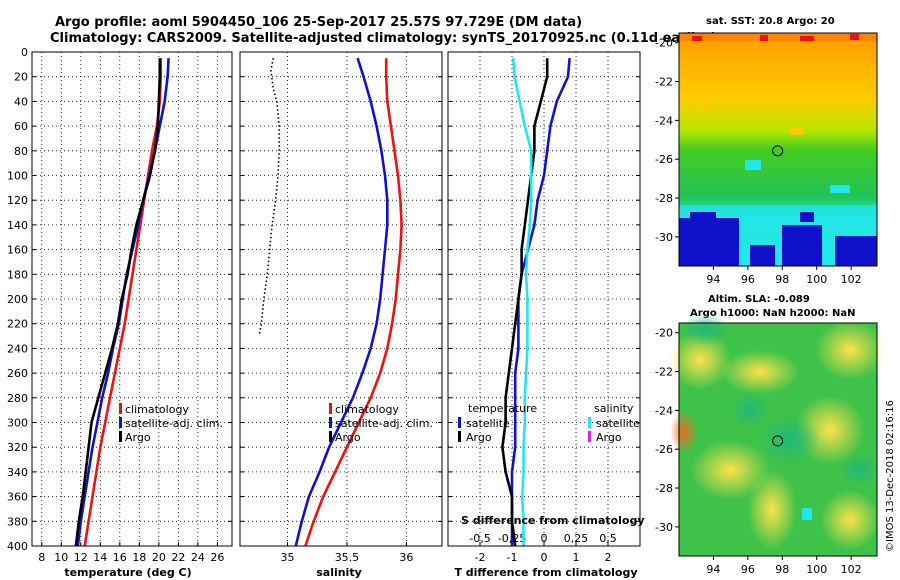  I want to click on s-difference-axis-label: S difference from climatology, so click(553, 520).